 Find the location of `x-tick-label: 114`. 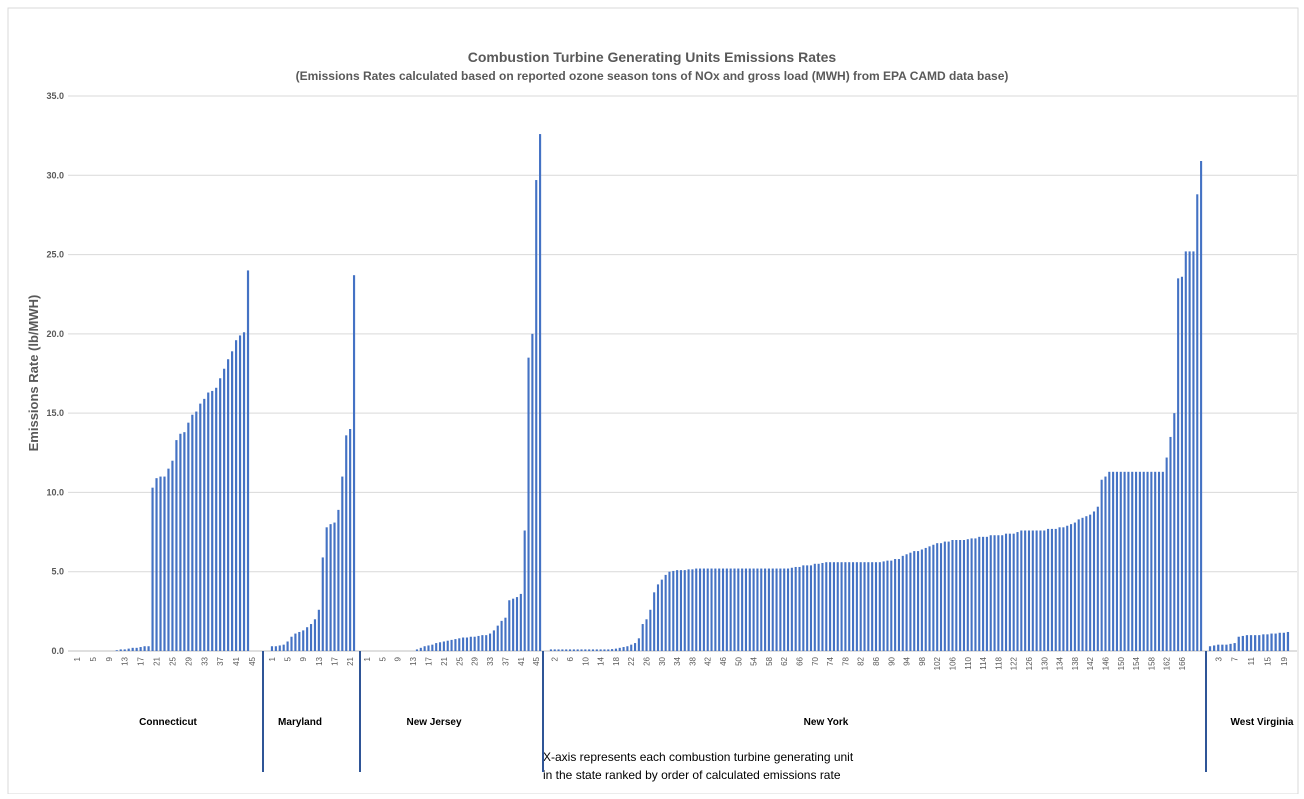

x-tick-label: 114 is located at coordinates (983, 662).